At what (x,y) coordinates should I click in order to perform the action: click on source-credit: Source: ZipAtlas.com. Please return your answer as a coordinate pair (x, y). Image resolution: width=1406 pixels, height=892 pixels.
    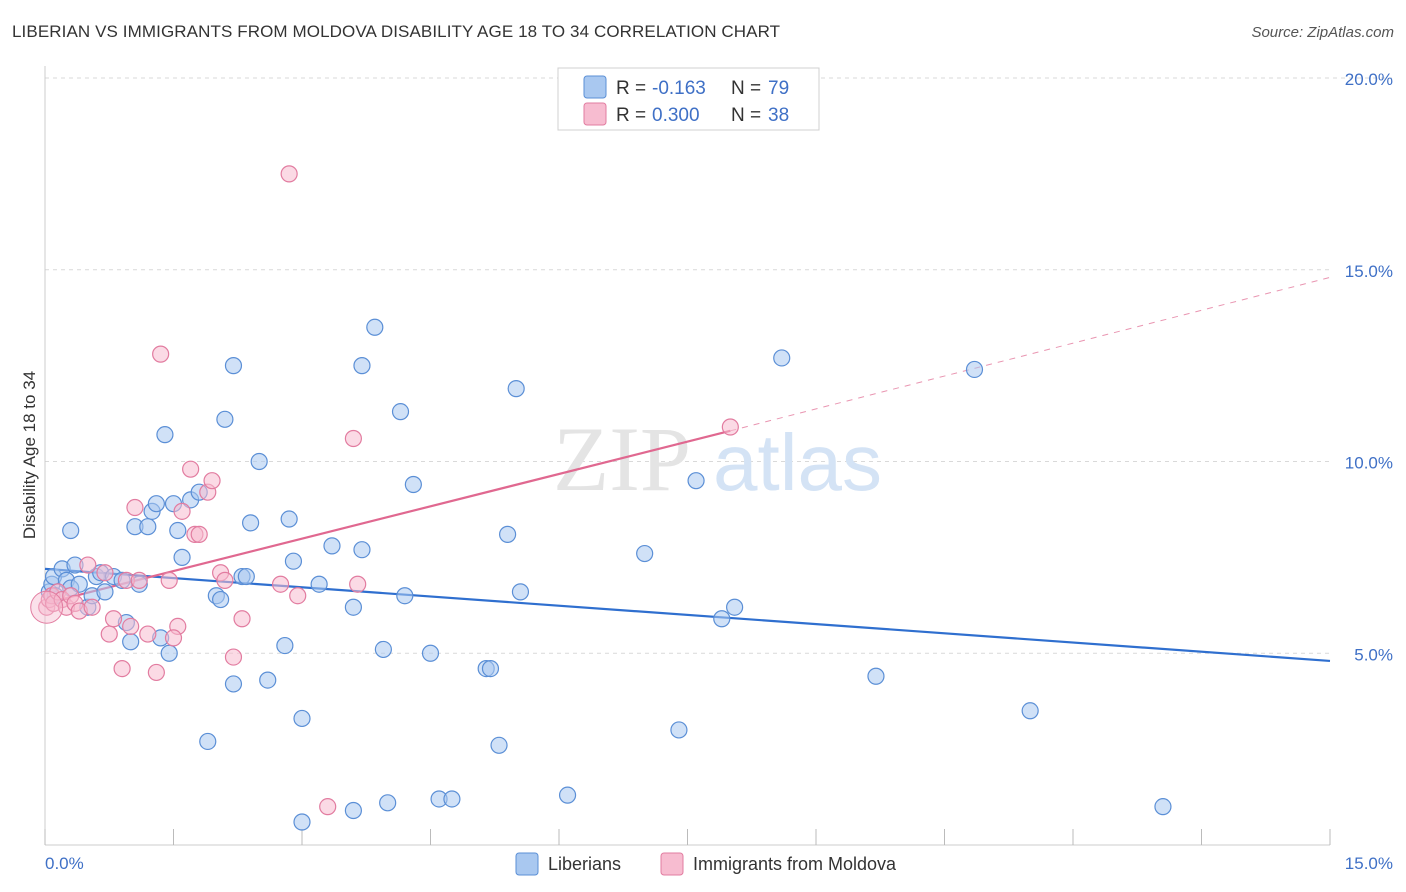
    Looking at the image, I should click on (1322, 32).